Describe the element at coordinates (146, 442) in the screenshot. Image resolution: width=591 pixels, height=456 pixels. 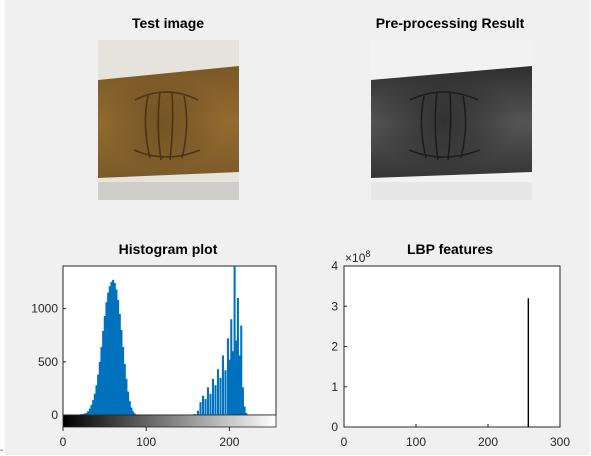
I see `histogram-x-tick-label: 100` at that location.